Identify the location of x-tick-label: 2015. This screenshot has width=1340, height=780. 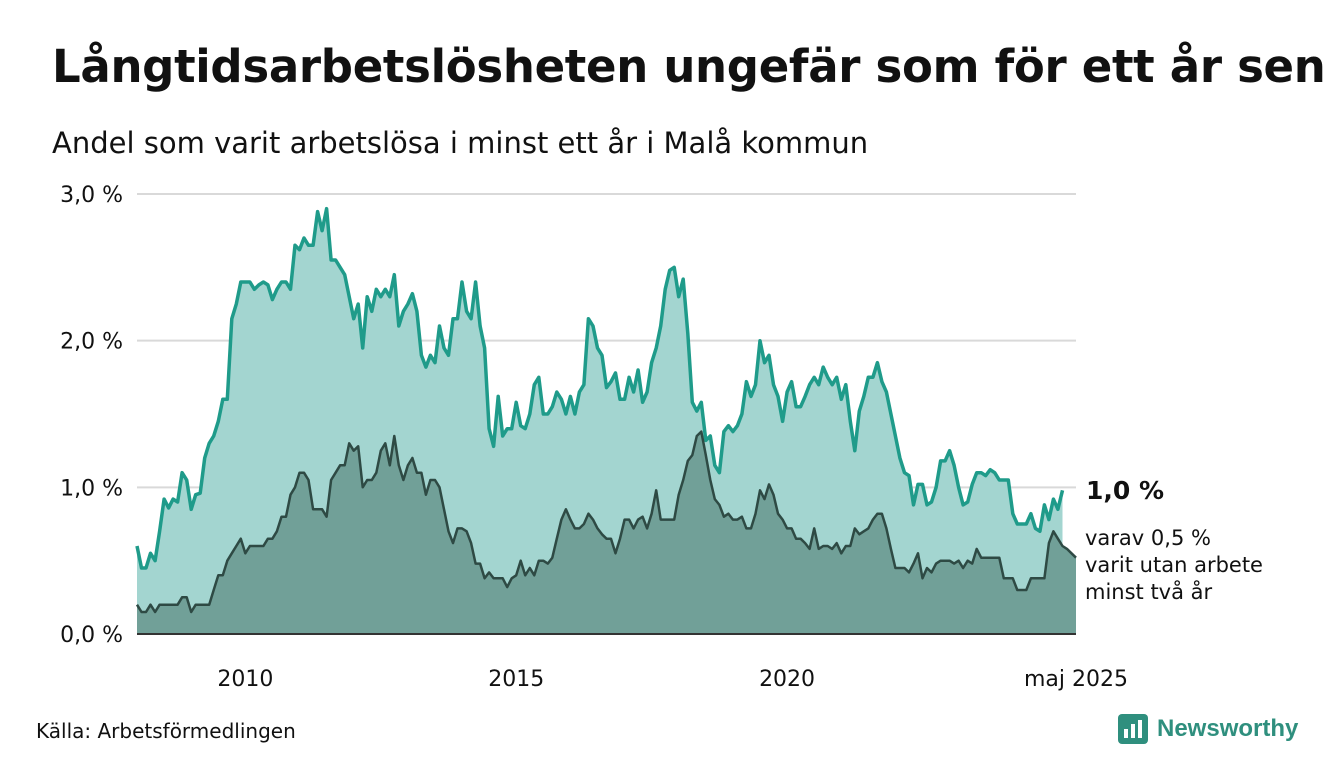
(516, 679).